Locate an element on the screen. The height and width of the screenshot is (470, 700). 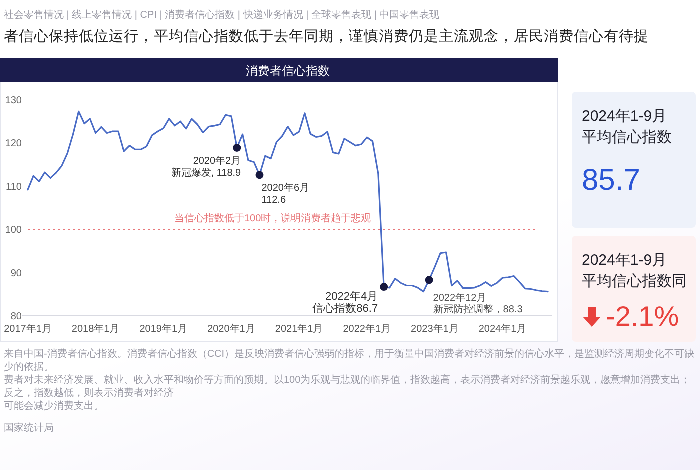
y-tick-label: 90 is located at coordinates (16, 274).